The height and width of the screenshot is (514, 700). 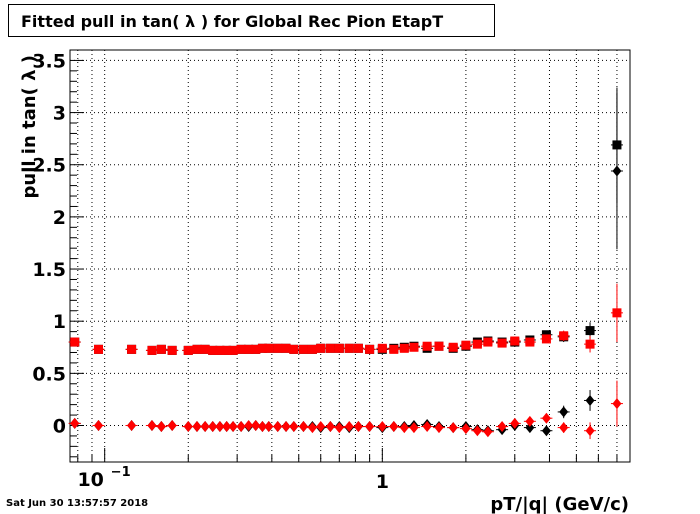 I want to click on x-axis-title: pT/|q| (GeV/c), so click(x=559, y=504).